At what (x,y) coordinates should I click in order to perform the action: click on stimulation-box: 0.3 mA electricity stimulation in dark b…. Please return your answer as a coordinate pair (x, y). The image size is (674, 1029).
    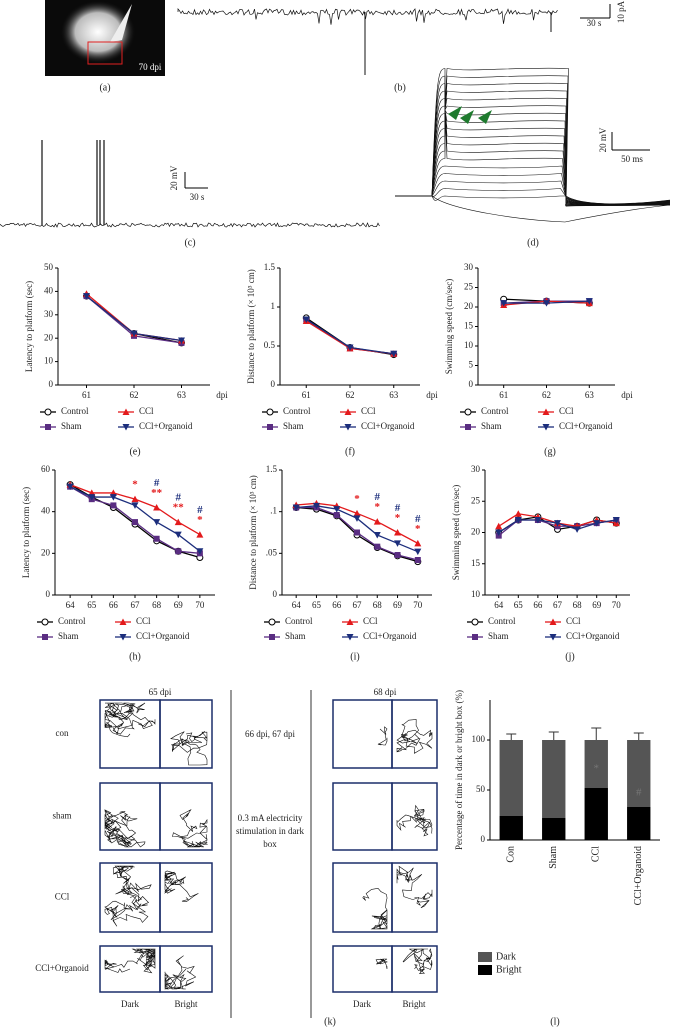
    Looking at the image, I should click on (270, 831).